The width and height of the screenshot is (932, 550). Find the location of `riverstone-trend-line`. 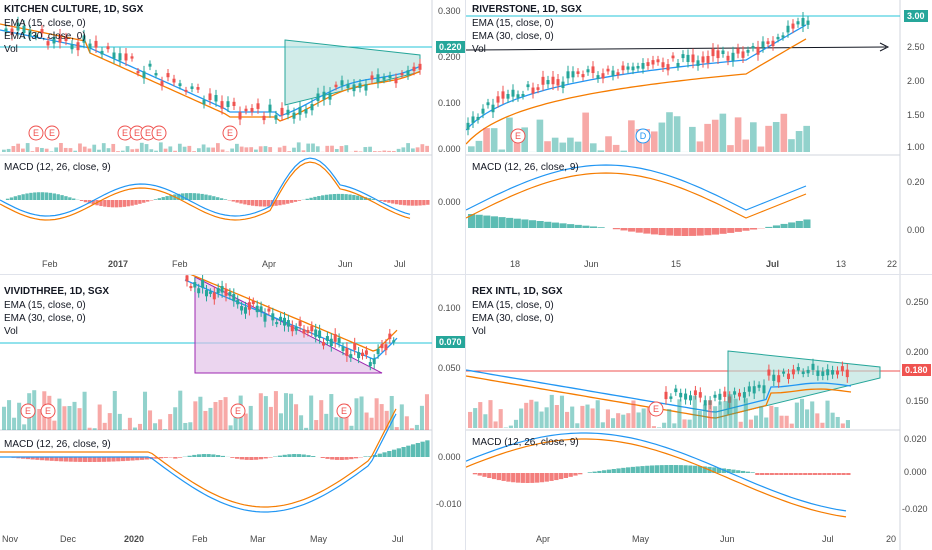

riverstone-trend-line is located at coordinates (676, 48).